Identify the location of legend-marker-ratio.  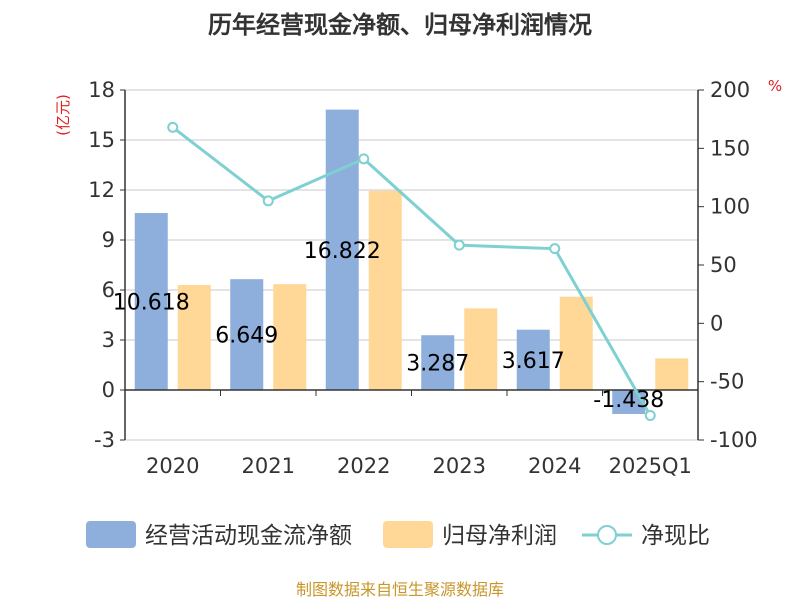
(607, 535).